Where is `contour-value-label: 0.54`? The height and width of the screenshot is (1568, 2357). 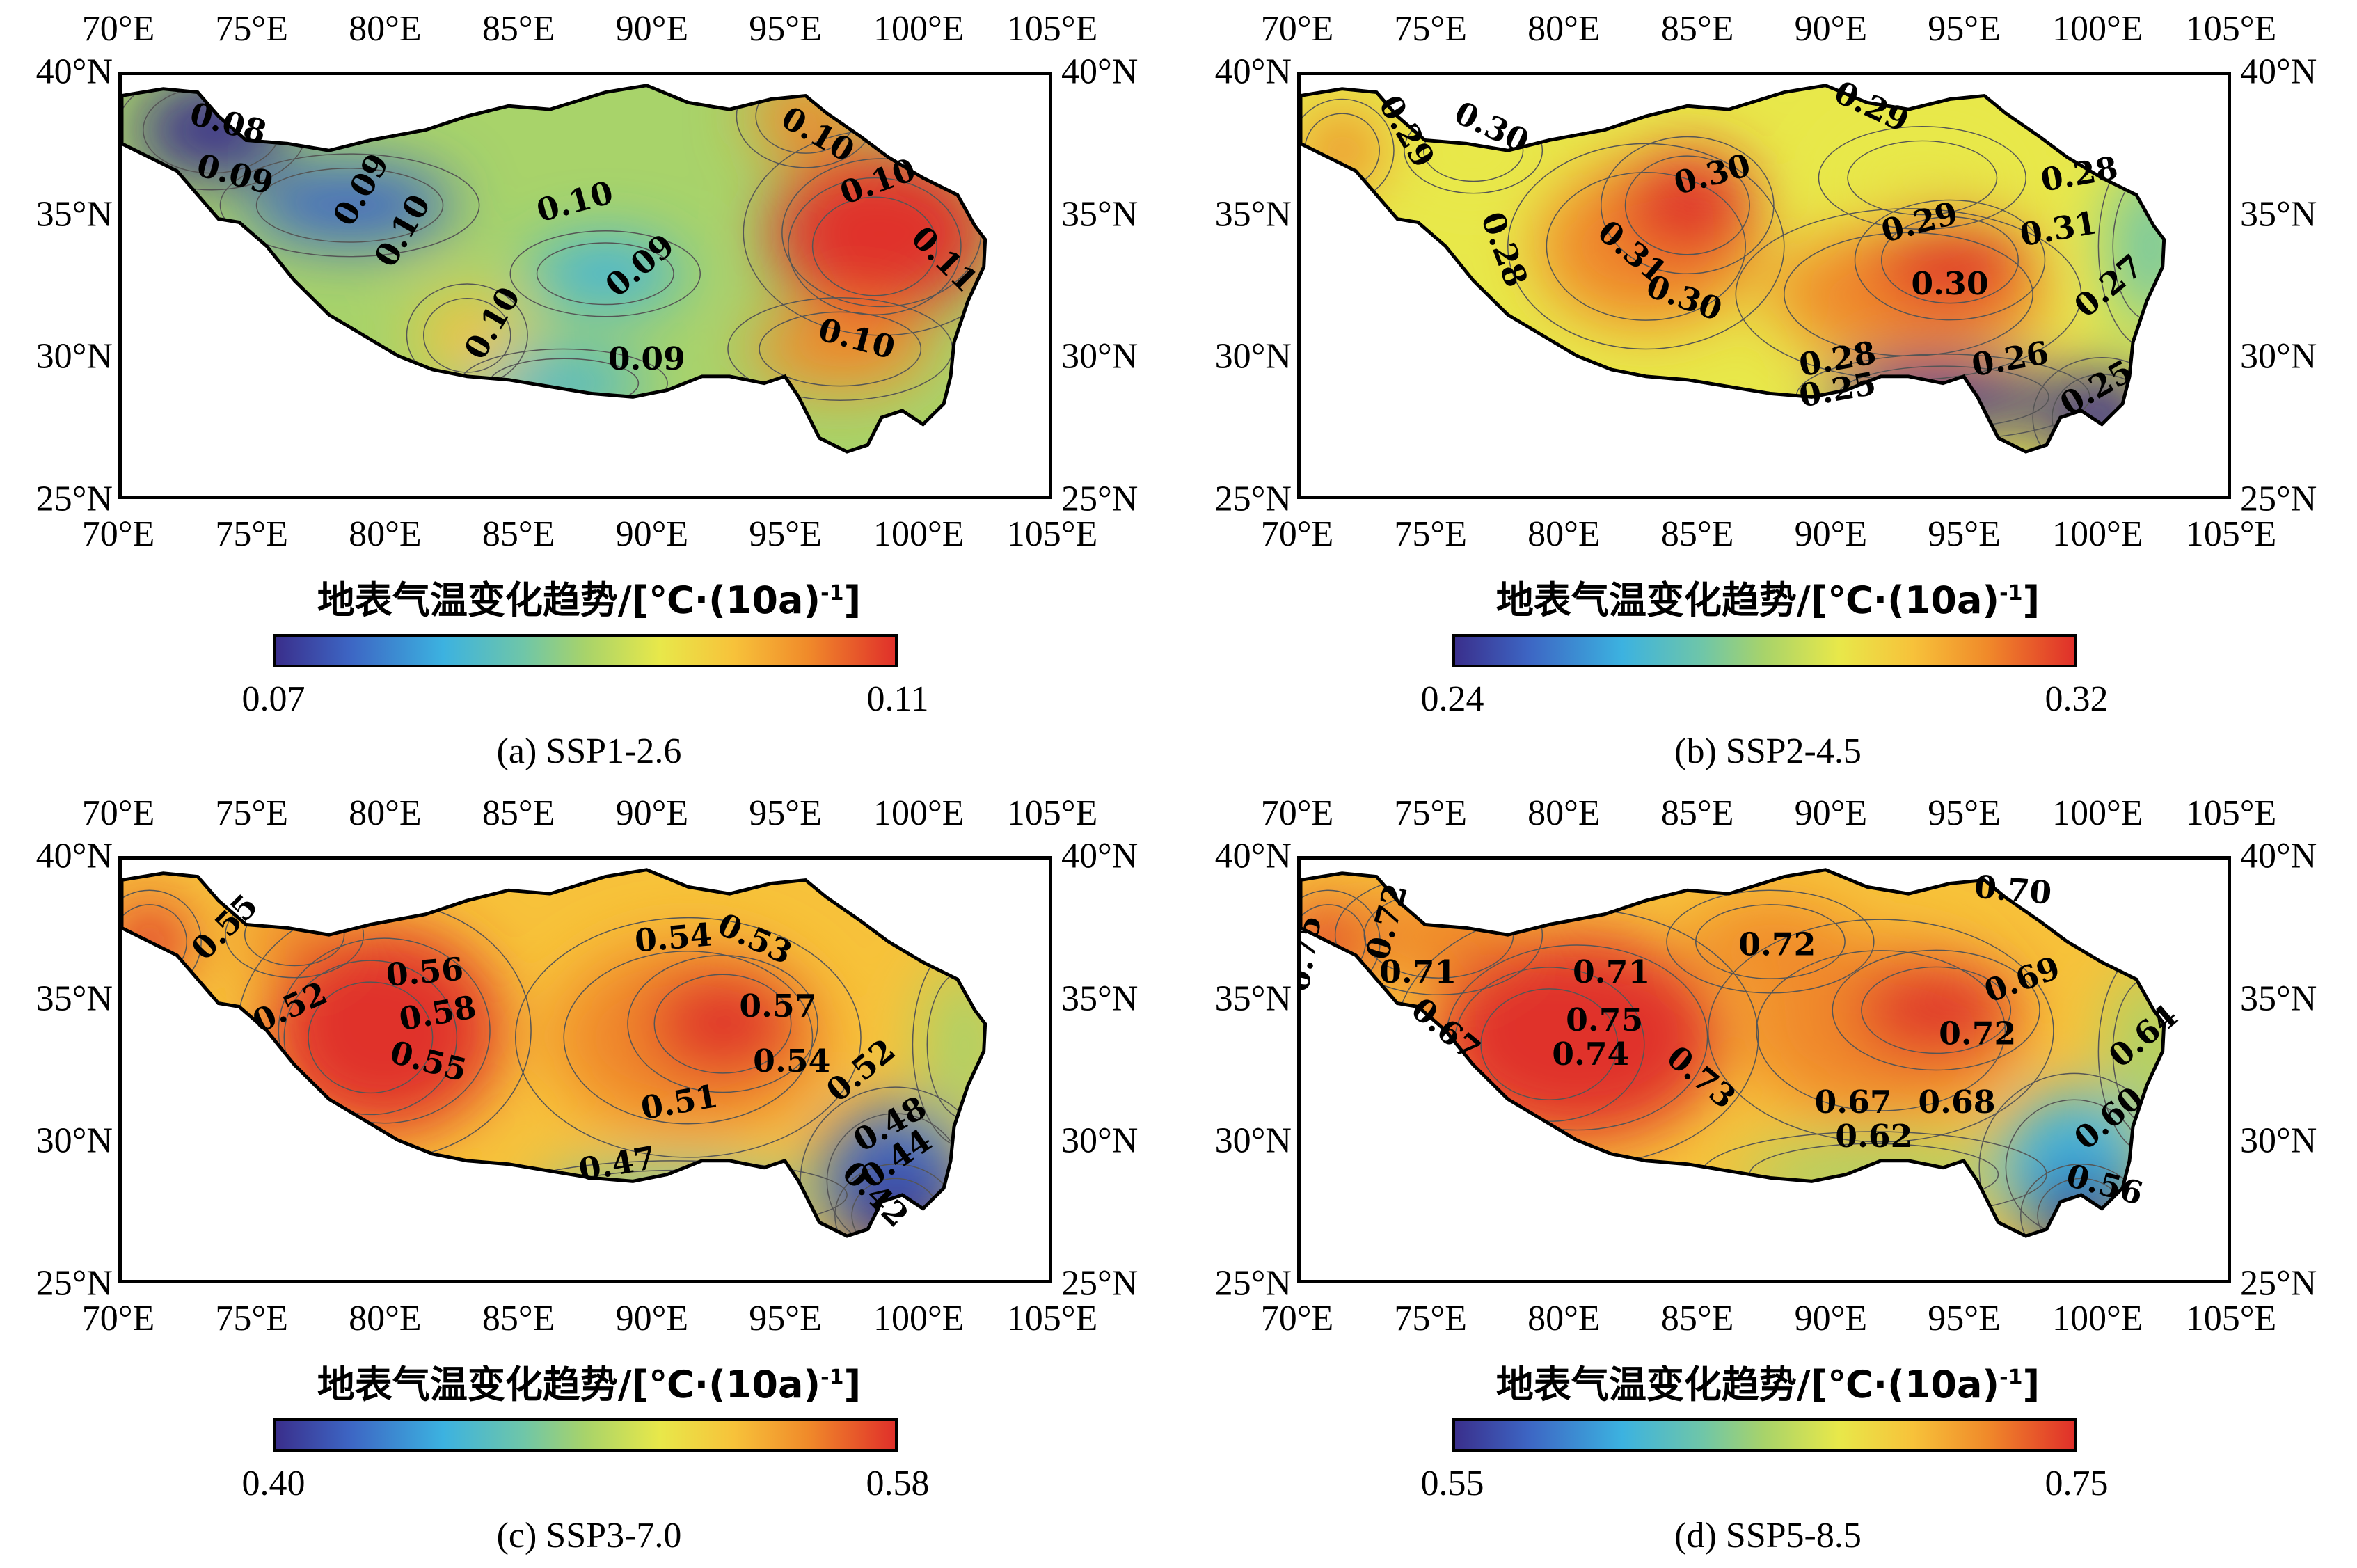 contour-value-label: 0.54 is located at coordinates (673, 937).